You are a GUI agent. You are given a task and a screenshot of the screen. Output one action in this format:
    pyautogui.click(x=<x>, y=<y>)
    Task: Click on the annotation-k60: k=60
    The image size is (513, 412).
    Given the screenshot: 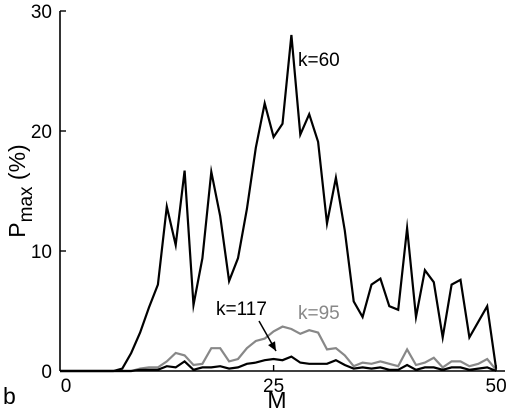 What is the action you would take?
    pyautogui.click(x=319, y=60)
    